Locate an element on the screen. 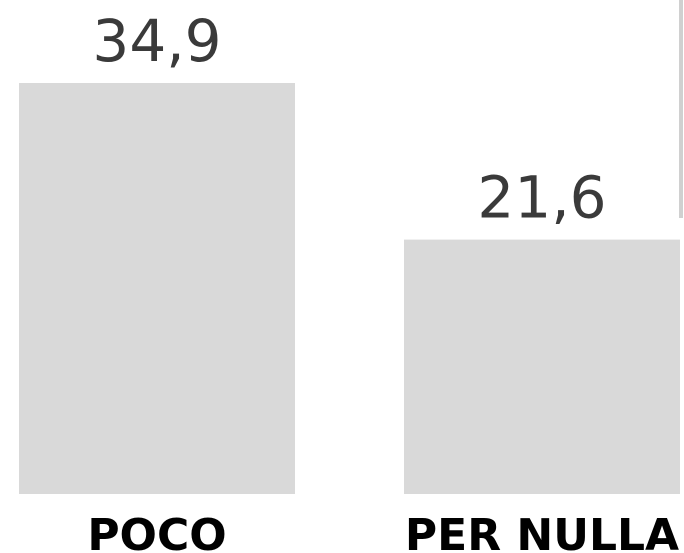 This screenshot has height=553, width=684. category-label: PER NULLA is located at coordinates (542, 531).